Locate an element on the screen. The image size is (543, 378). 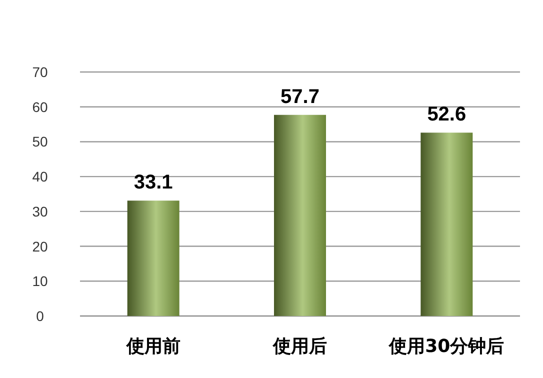
x-tick-label: 使用后 is located at coordinates (299, 346).